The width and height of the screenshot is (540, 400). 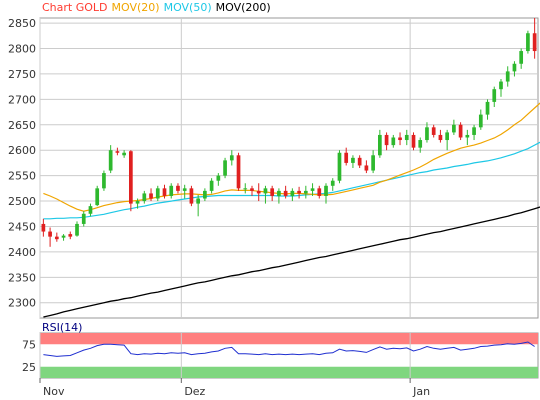 I want to click on x-tick-label: Nov, so click(x=54, y=391).